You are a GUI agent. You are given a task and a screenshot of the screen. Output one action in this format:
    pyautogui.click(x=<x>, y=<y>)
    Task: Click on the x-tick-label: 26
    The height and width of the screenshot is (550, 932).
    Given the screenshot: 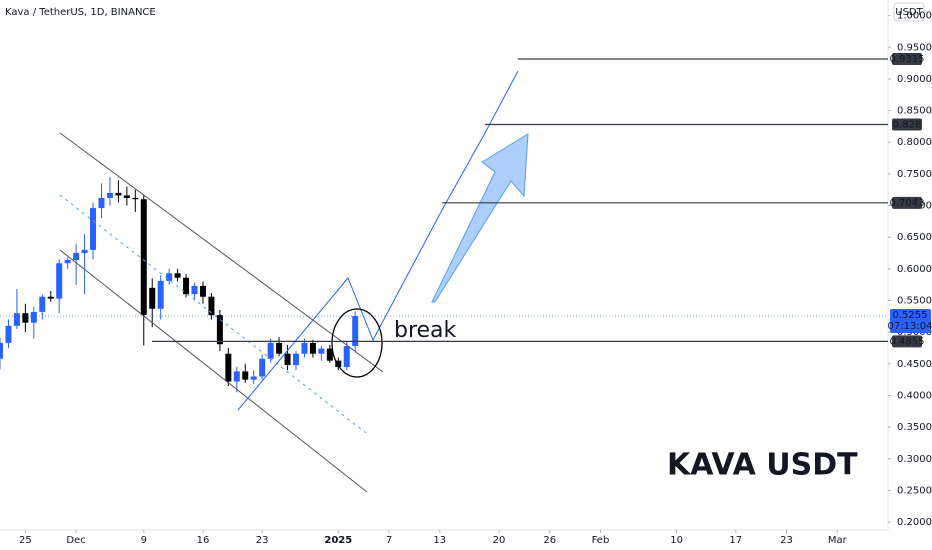 What is the action you would take?
    pyautogui.click(x=549, y=540)
    